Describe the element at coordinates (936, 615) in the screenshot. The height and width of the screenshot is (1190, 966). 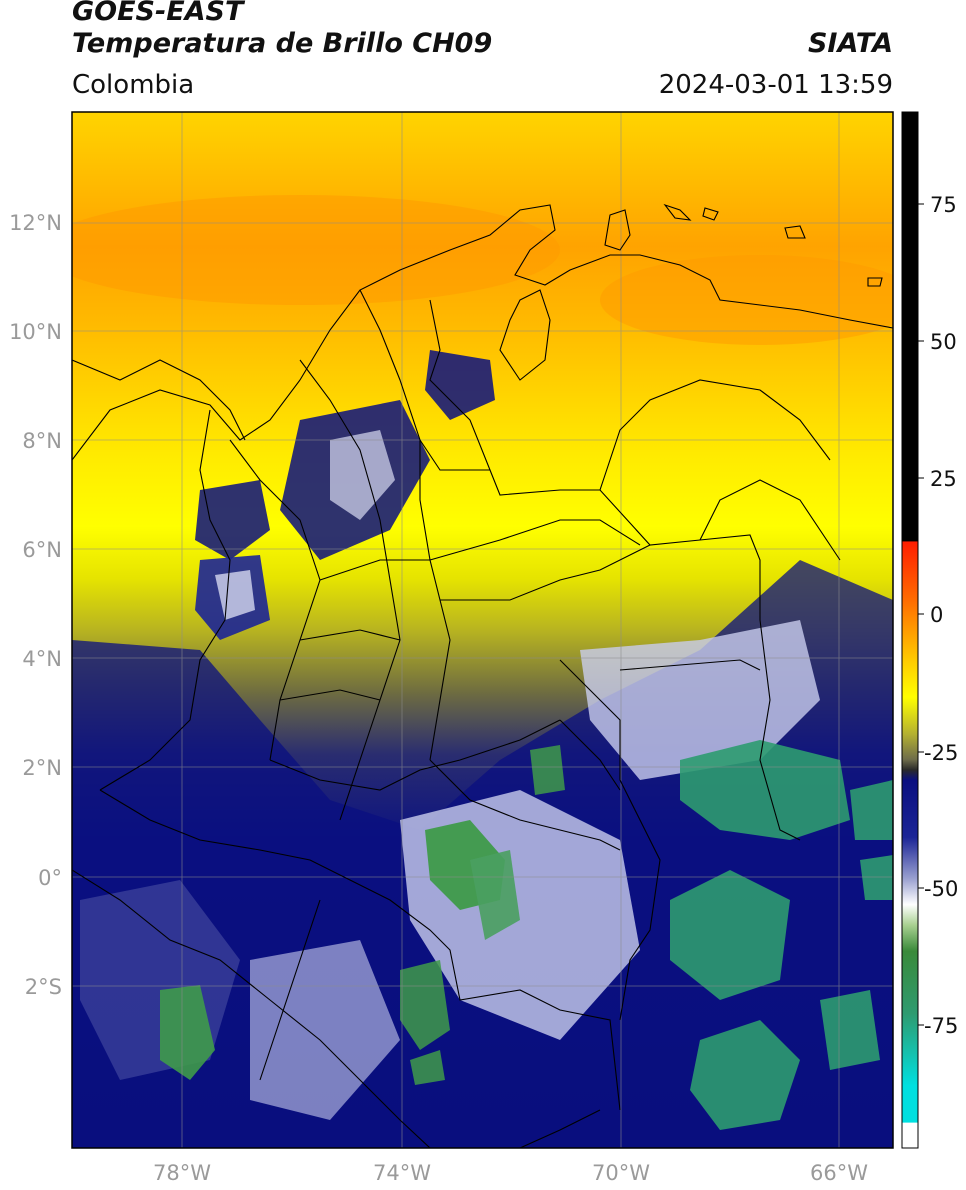
I see `colorbar-tick-label: 0` at that location.